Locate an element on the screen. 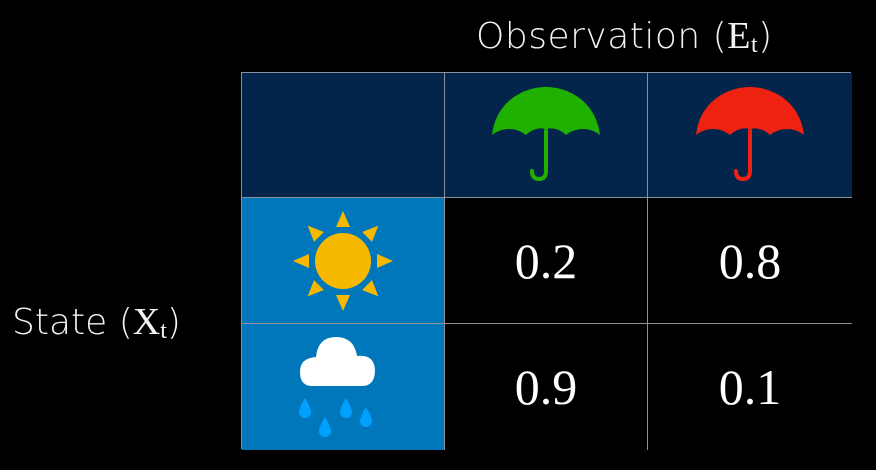  sun-icon is located at coordinates (343, 260).